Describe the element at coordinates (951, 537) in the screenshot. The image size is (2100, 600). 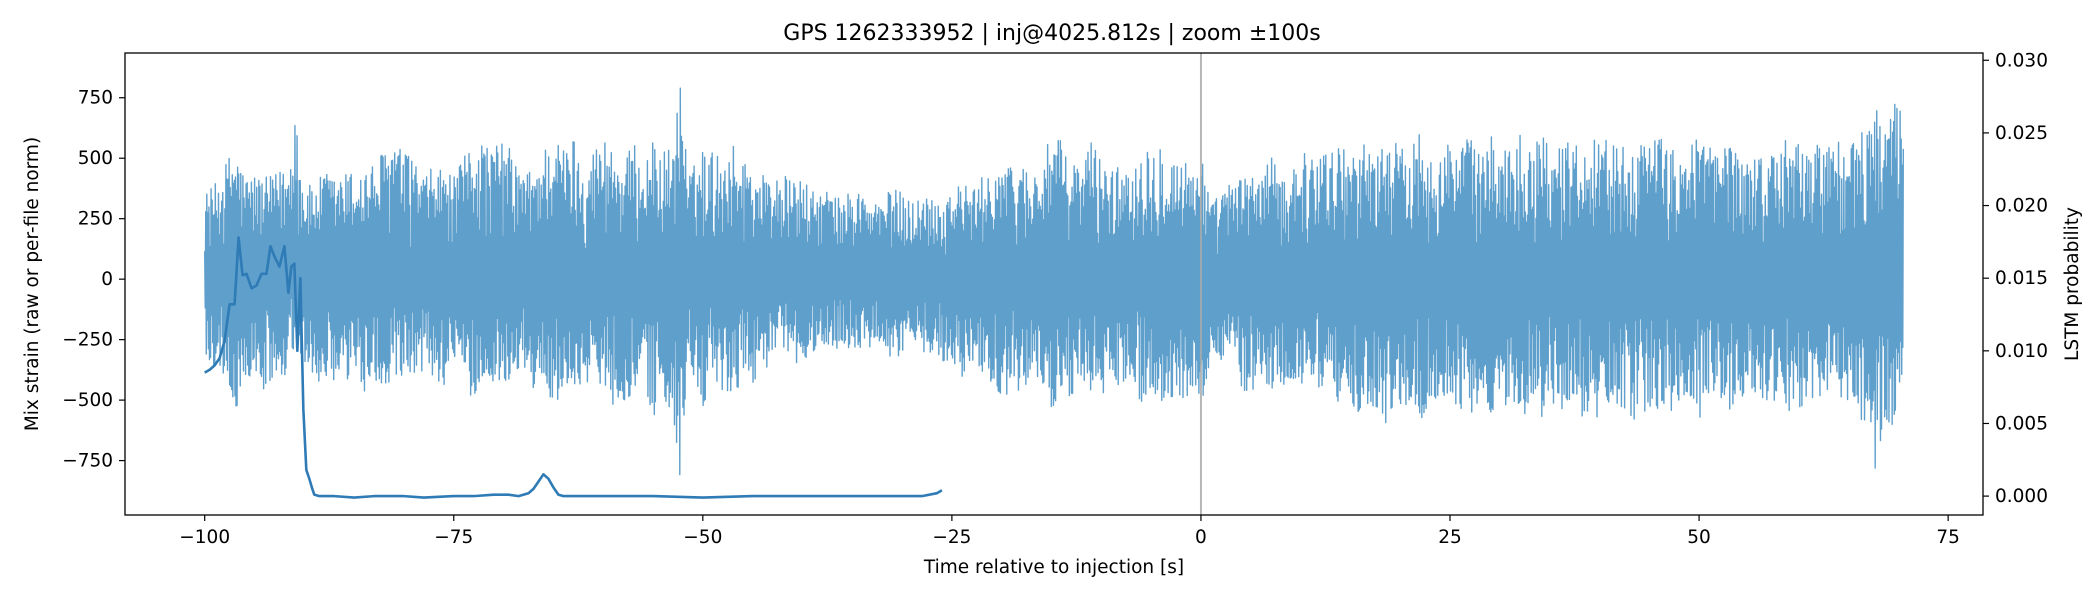
I see `x-tick-label: −25` at that location.